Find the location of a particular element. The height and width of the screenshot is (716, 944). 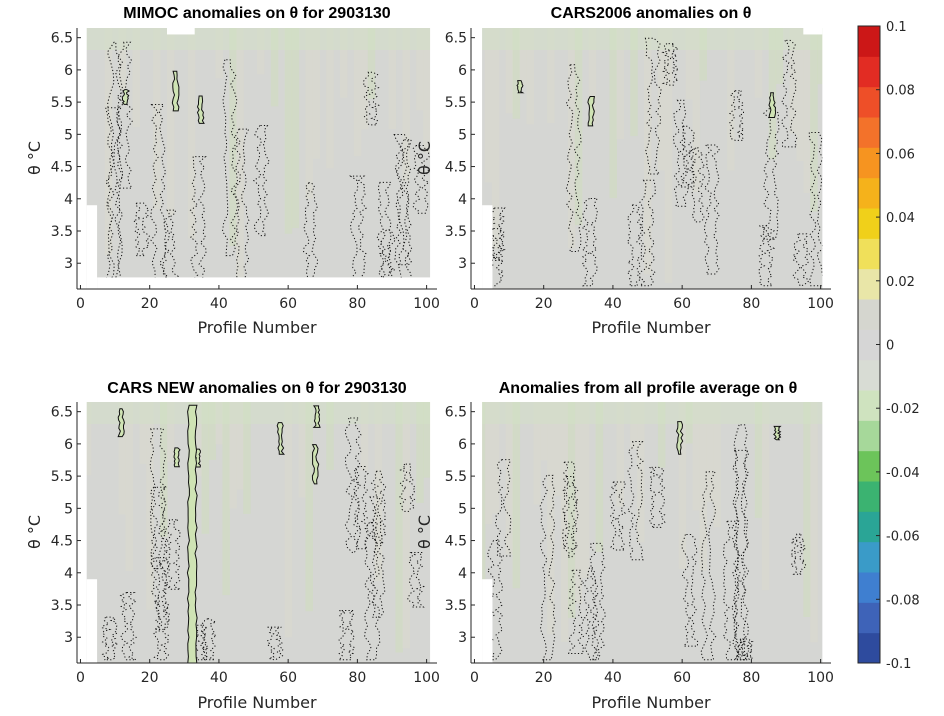

x-tick-label: 40 is located at coordinates (613, 678).